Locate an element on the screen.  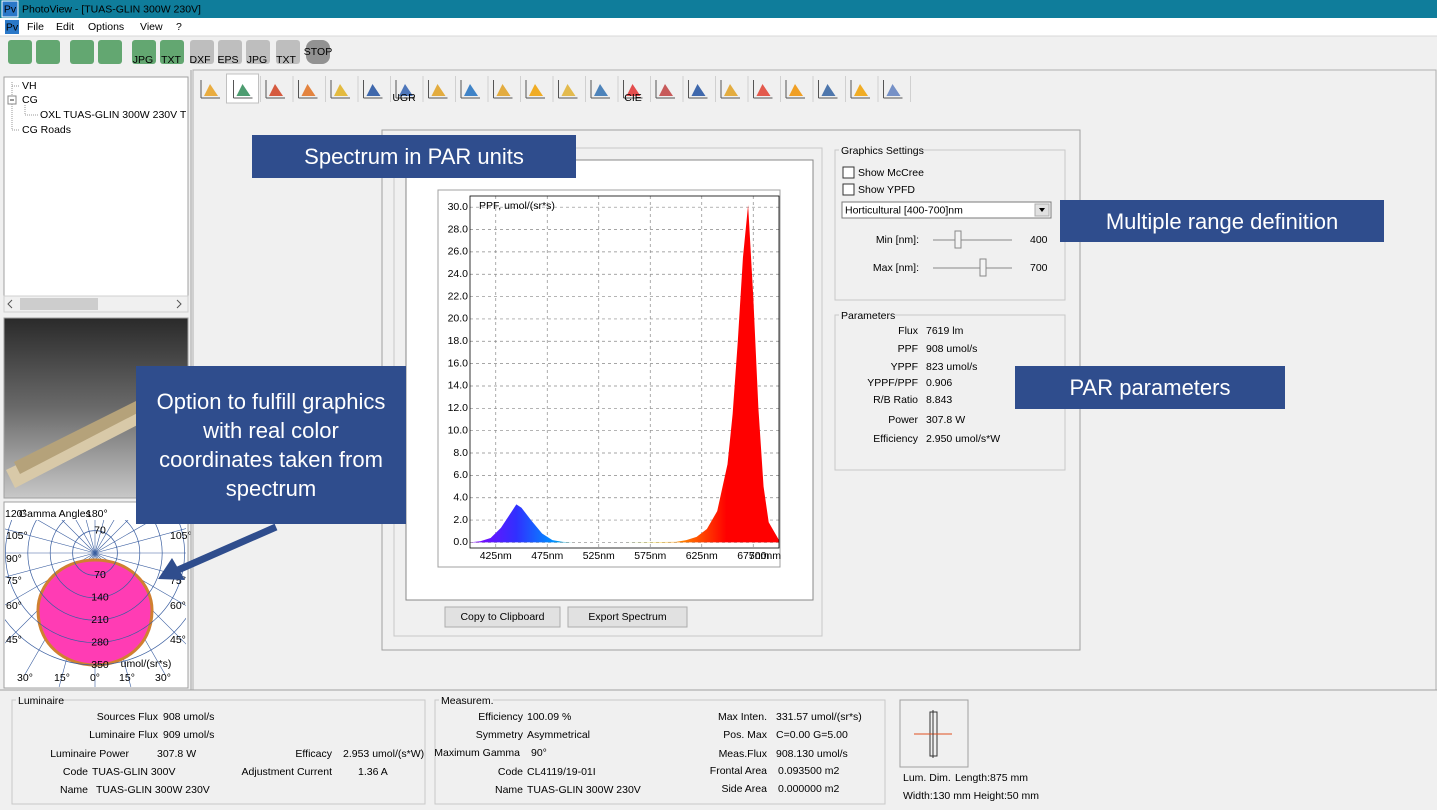
field-value: 307.8 W is located at coordinates (176, 754).